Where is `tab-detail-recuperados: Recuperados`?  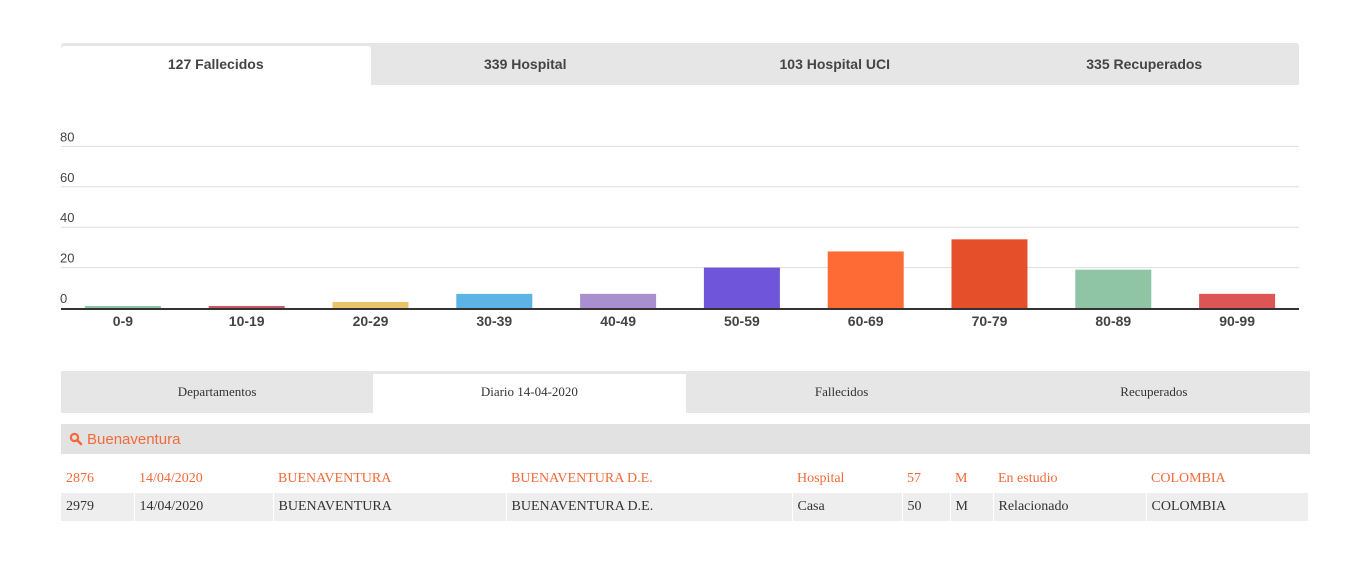 tab-detail-recuperados: Recuperados is located at coordinates (1154, 391).